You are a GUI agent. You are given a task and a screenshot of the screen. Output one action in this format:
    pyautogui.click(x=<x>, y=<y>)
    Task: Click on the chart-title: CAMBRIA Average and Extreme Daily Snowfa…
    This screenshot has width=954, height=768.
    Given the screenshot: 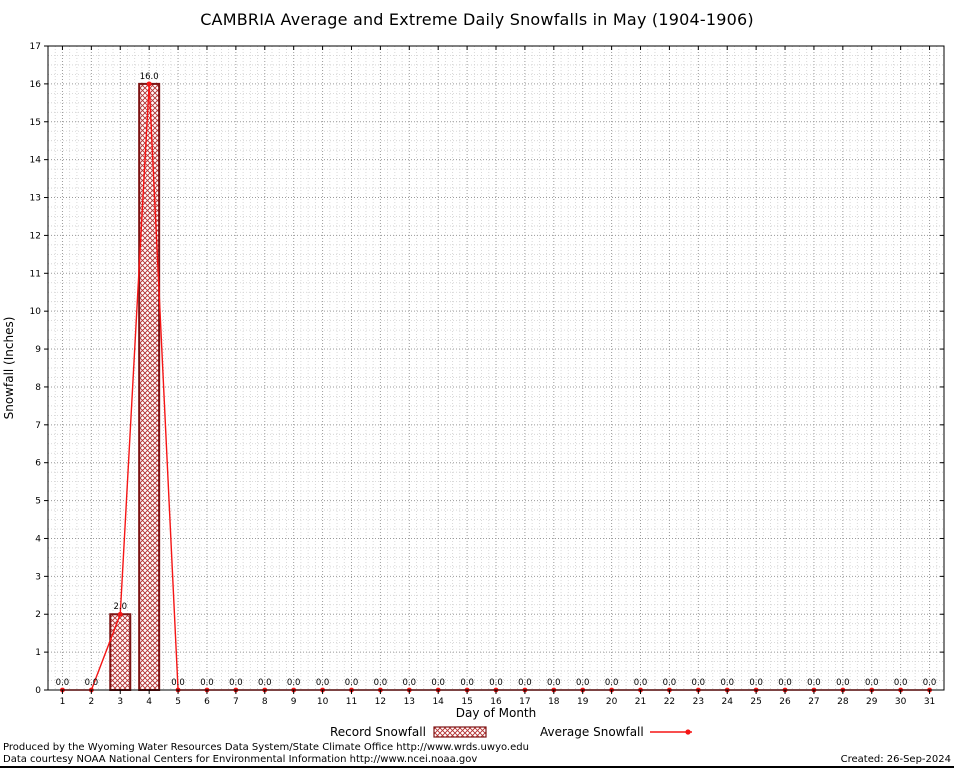 What is the action you would take?
    pyautogui.click(x=477, y=19)
    